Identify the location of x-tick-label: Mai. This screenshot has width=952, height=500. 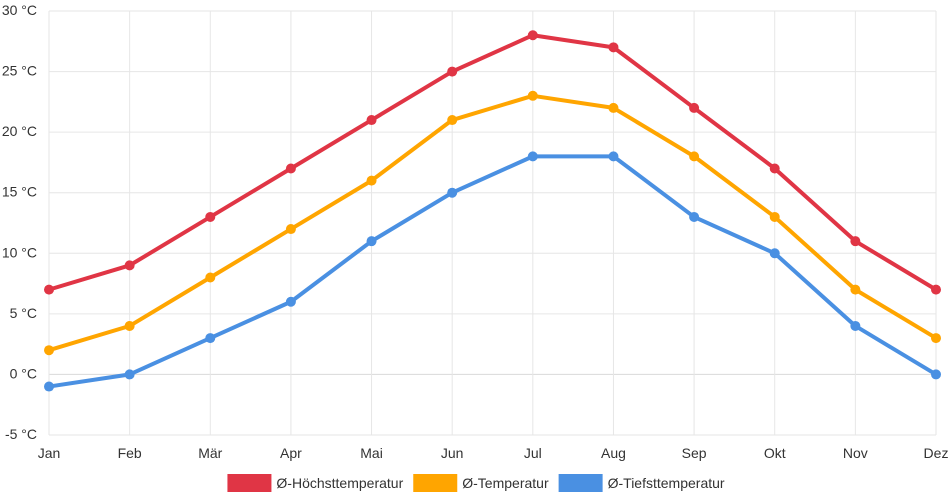
(371, 453).